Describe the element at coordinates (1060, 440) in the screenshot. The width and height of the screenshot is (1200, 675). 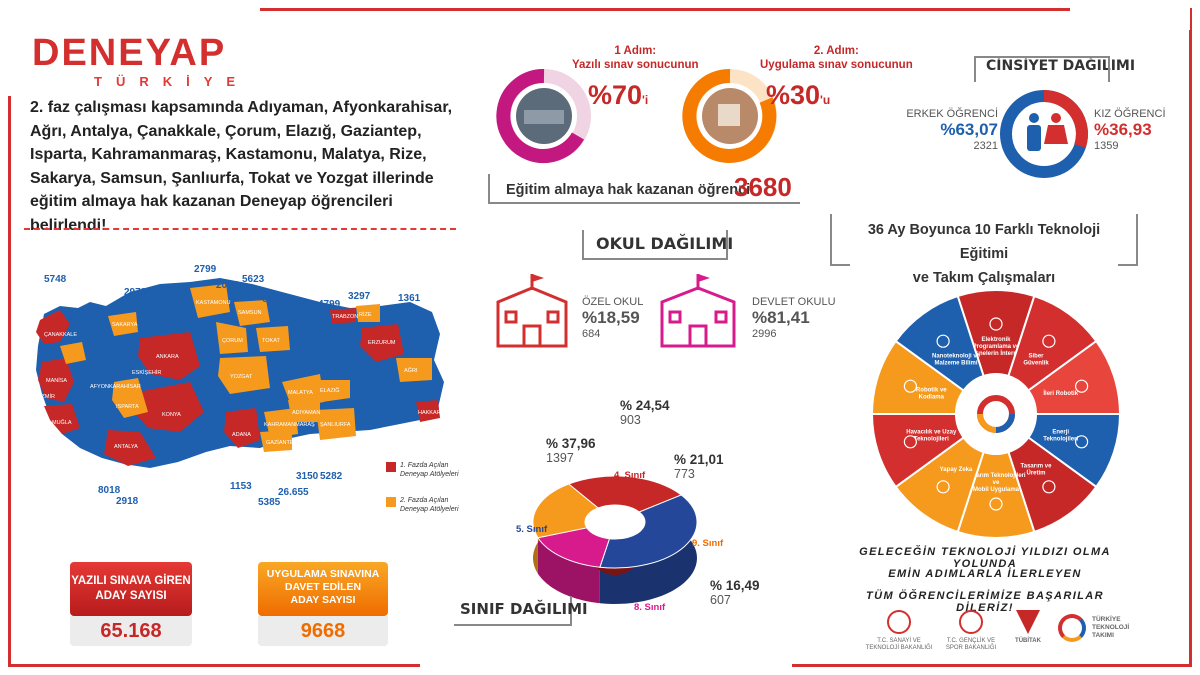
I see `tech-segment-label: Teknolojileri` at that location.